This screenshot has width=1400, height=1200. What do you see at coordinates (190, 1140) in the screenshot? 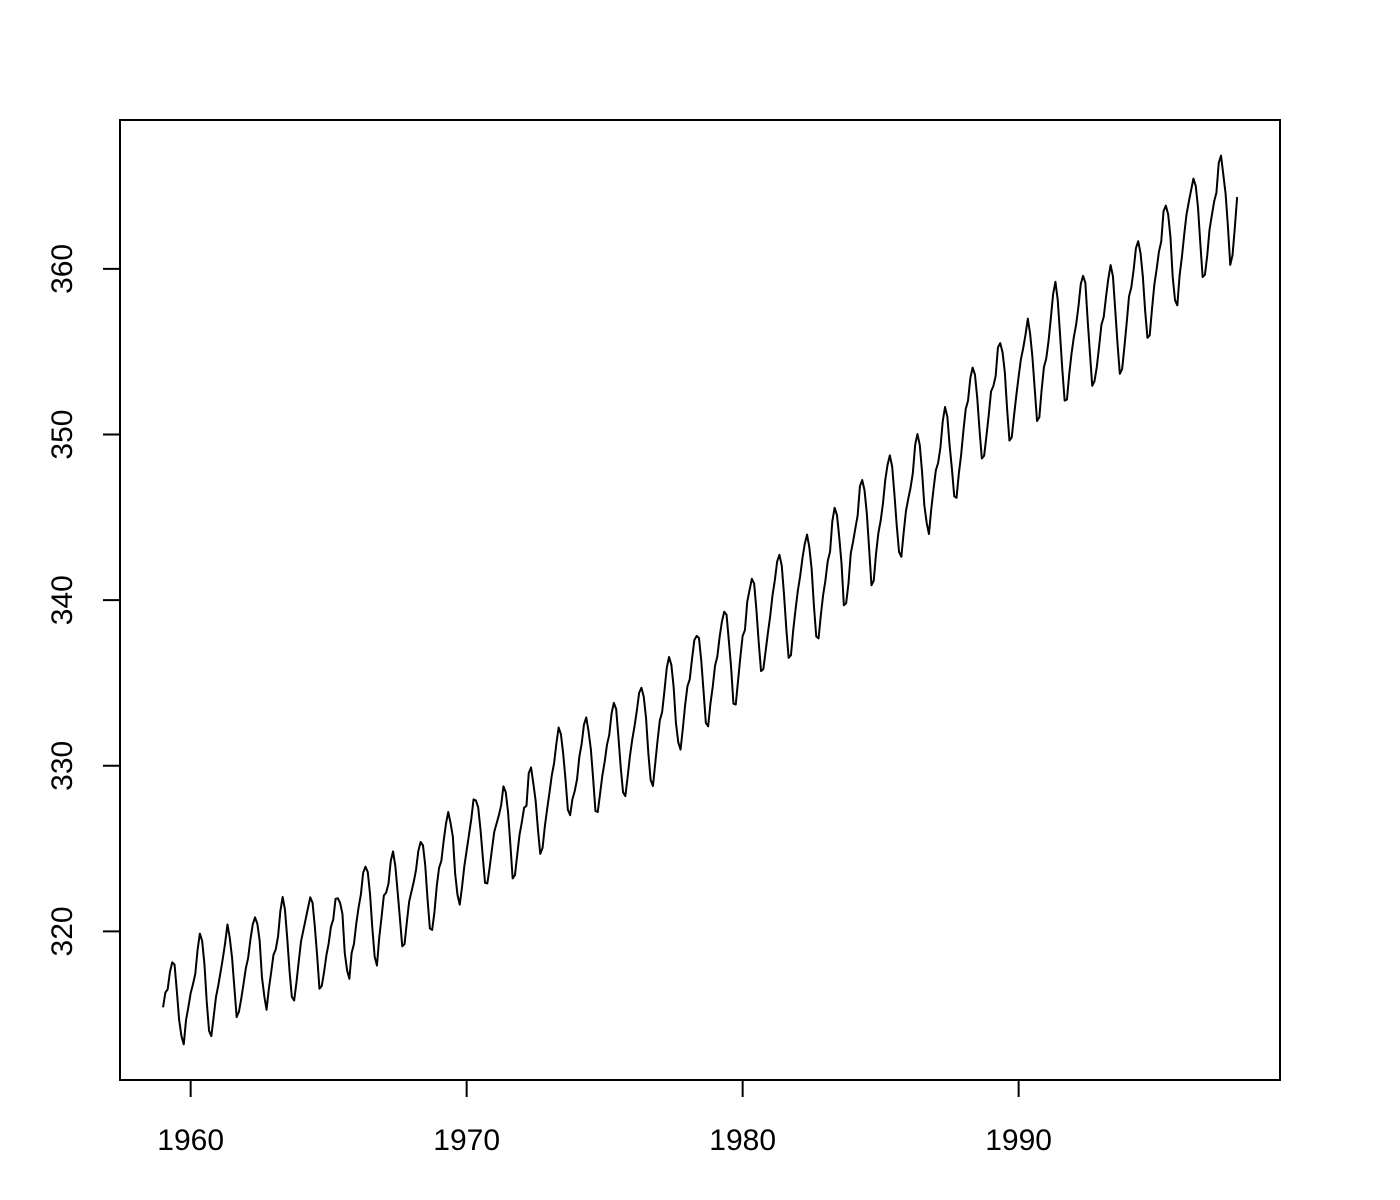
I see `x-tick-label: 1960` at bounding box center [190, 1140].